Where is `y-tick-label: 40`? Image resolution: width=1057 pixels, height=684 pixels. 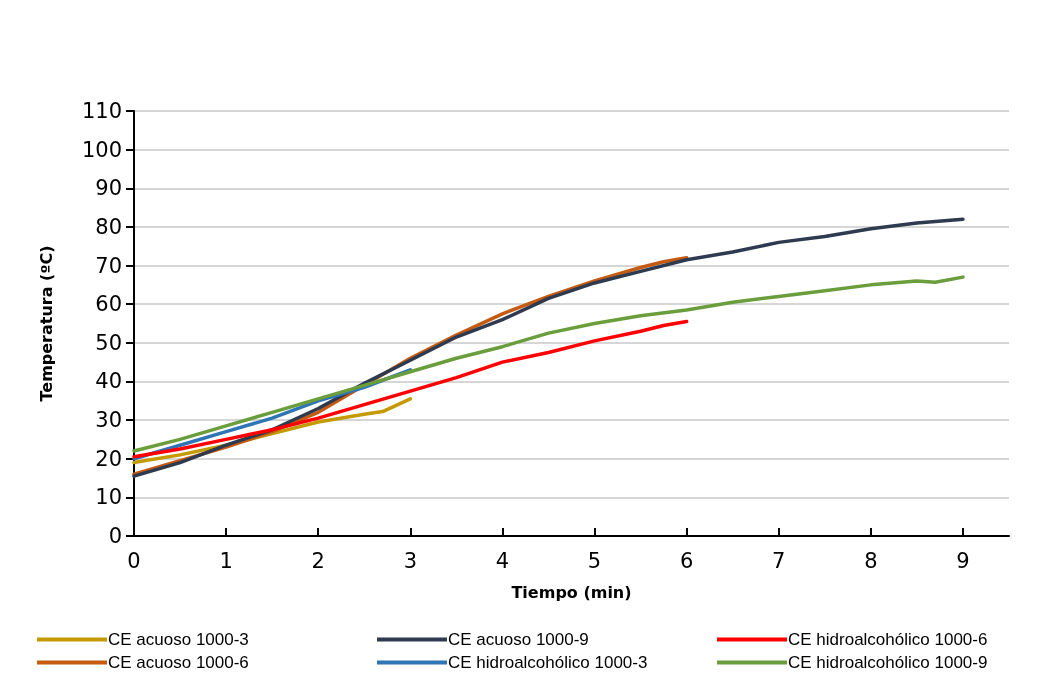
y-tick-label: 40 is located at coordinates (108, 381).